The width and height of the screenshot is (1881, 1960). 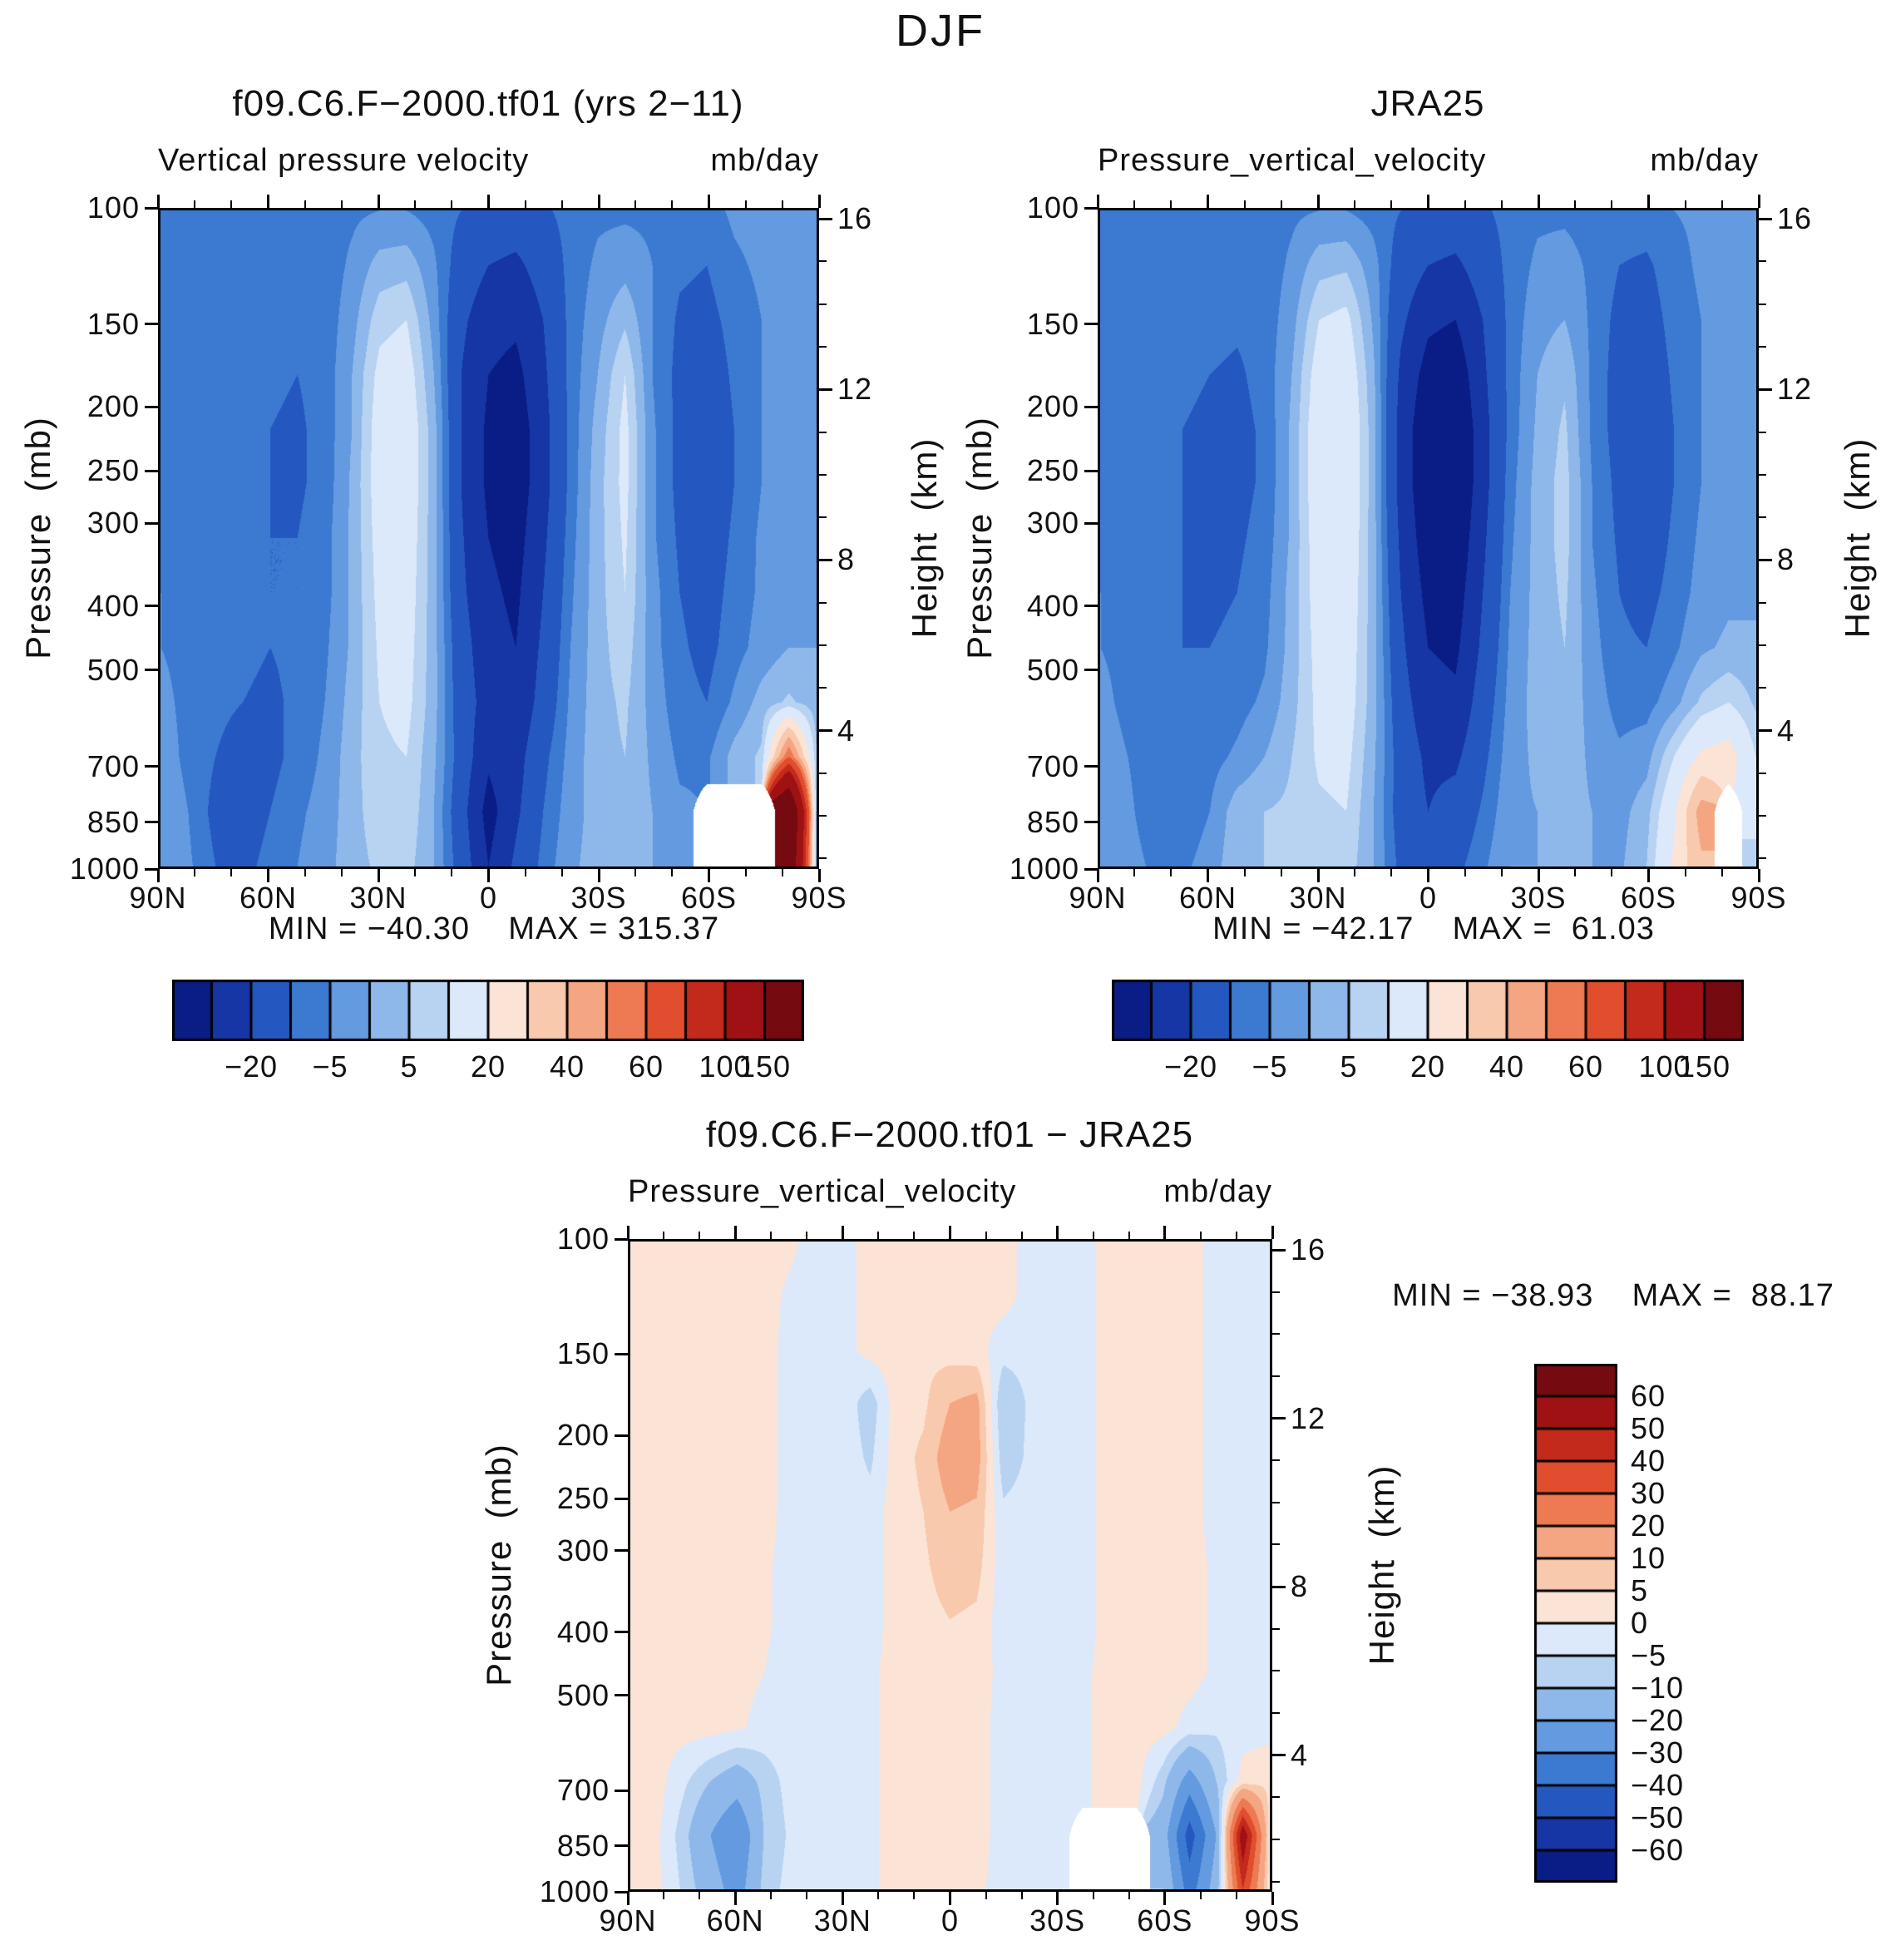 What do you see at coordinates (855, 390) in the screenshot?
I see `height-tick-label: 12` at bounding box center [855, 390].